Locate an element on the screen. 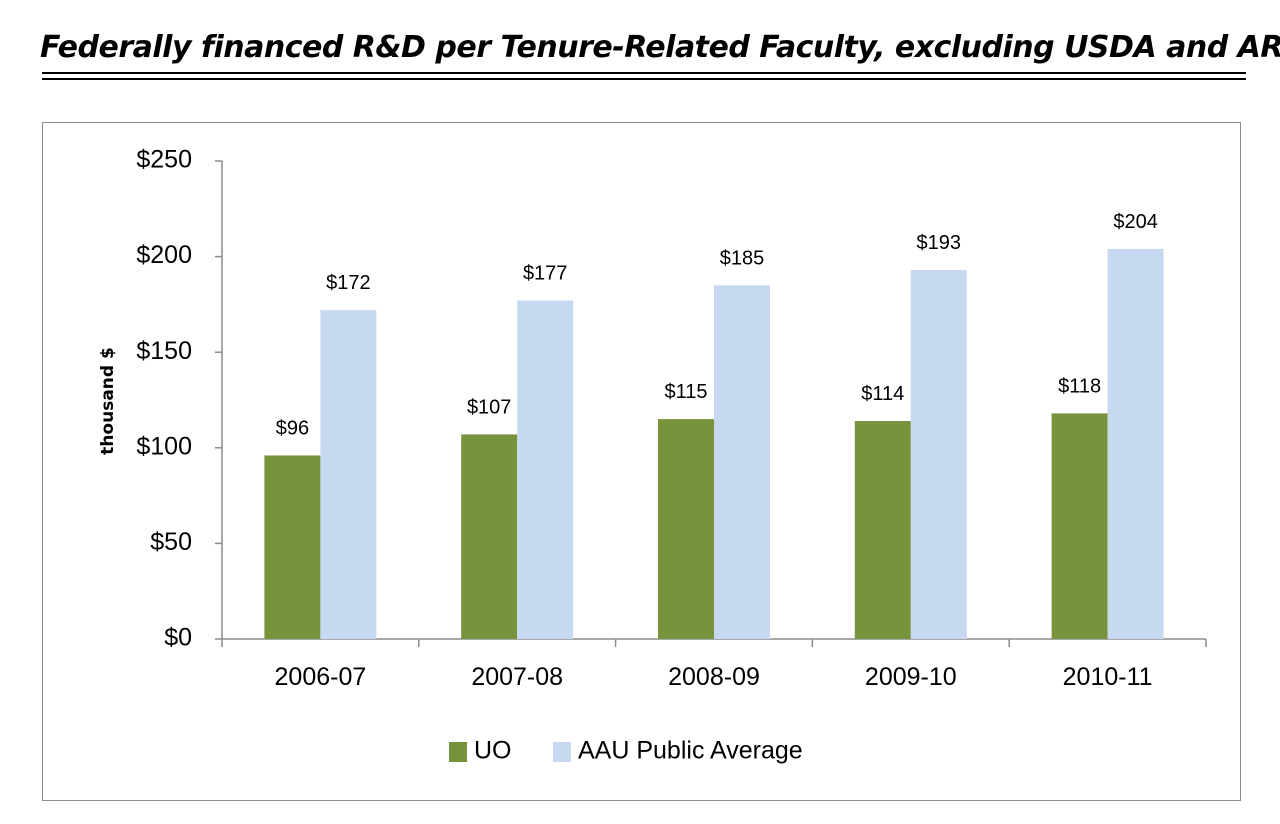 This screenshot has height=824, width=1280. data-label: $115 is located at coordinates (685, 392).